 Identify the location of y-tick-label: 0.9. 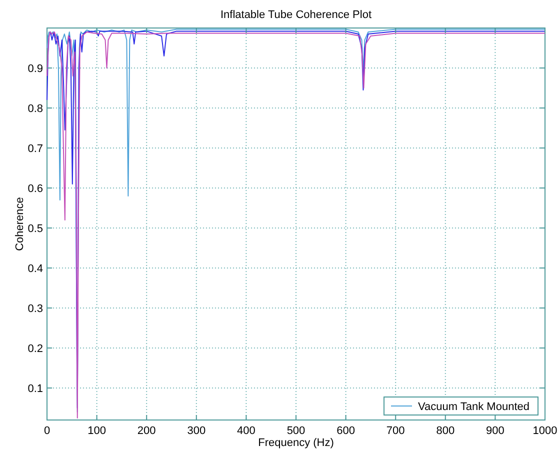
(35, 69).